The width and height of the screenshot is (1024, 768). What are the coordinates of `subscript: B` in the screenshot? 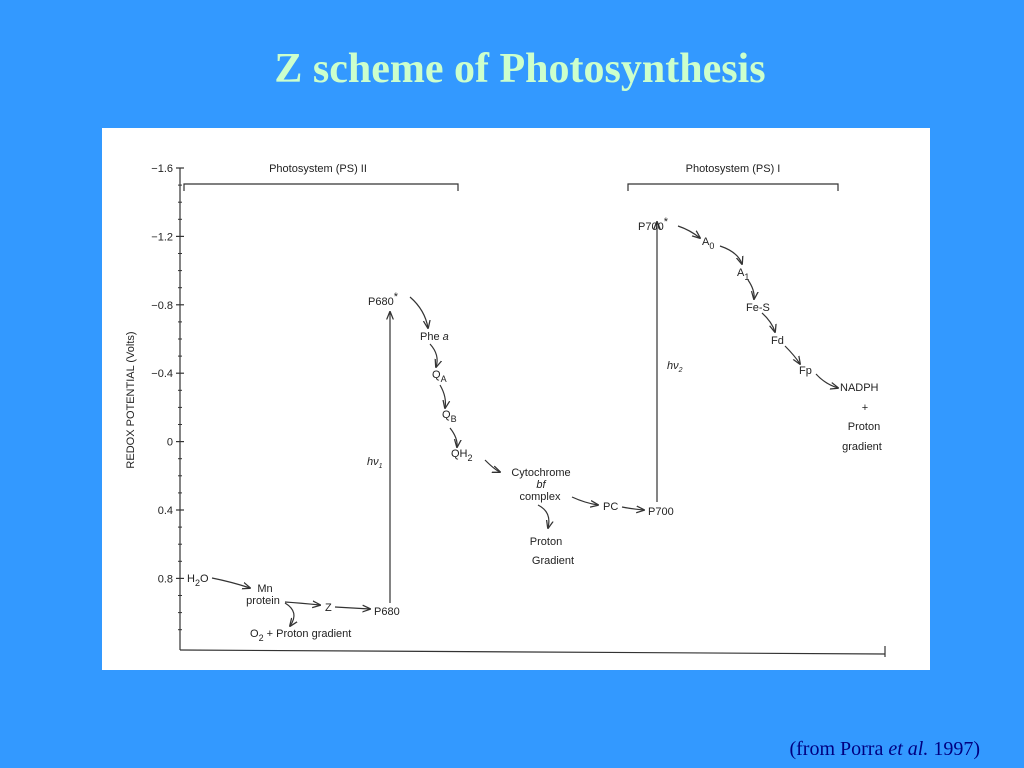 It's located at (454, 419).